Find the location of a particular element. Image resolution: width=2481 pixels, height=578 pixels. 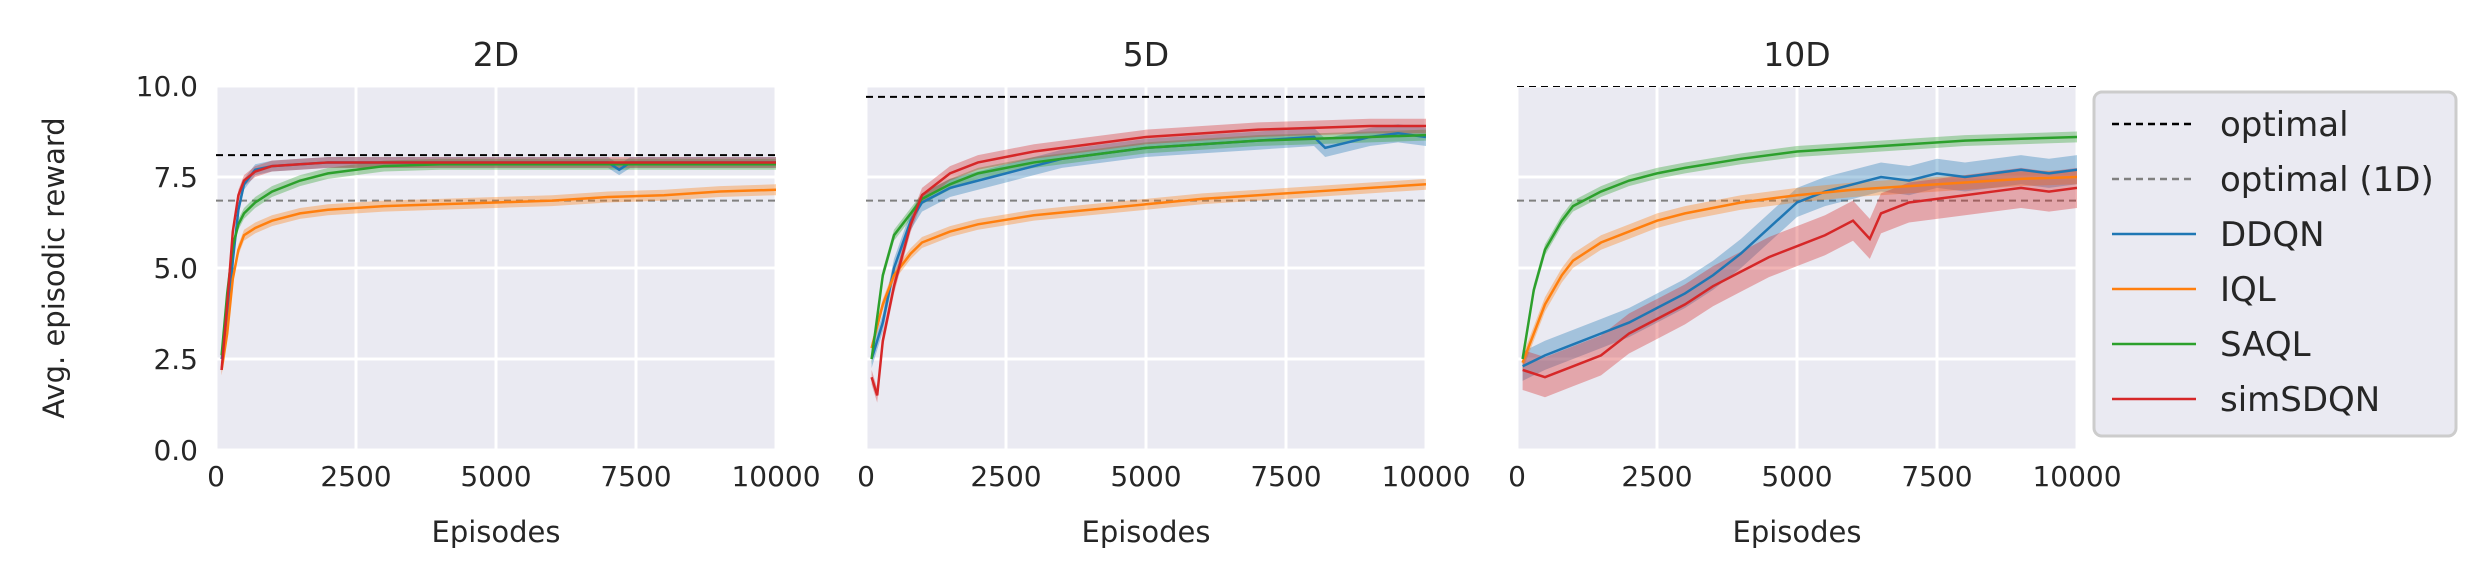

legend-label: optimal (1D) is located at coordinates (2327, 180).